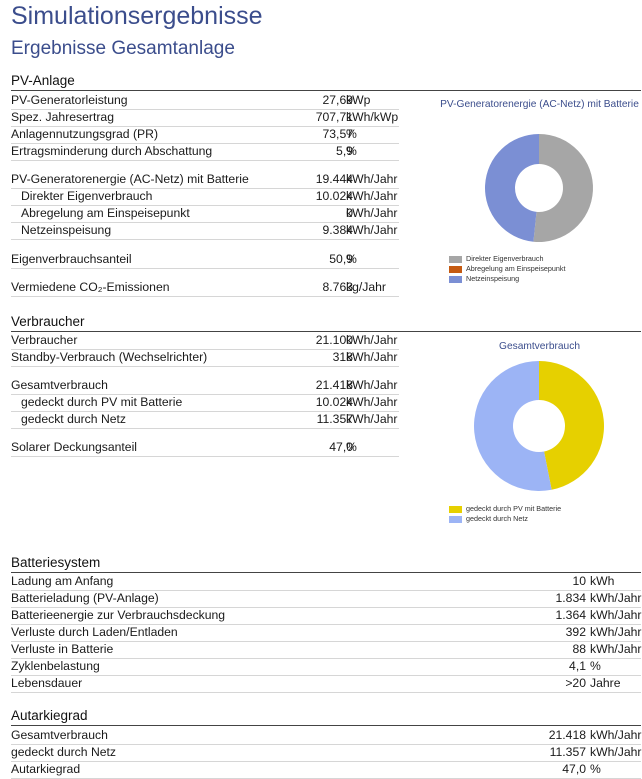 This screenshot has height=779, width=642. Describe the element at coordinates (493, 278) in the screenshot. I see `legend-label: Netzeinspeisung` at that location.